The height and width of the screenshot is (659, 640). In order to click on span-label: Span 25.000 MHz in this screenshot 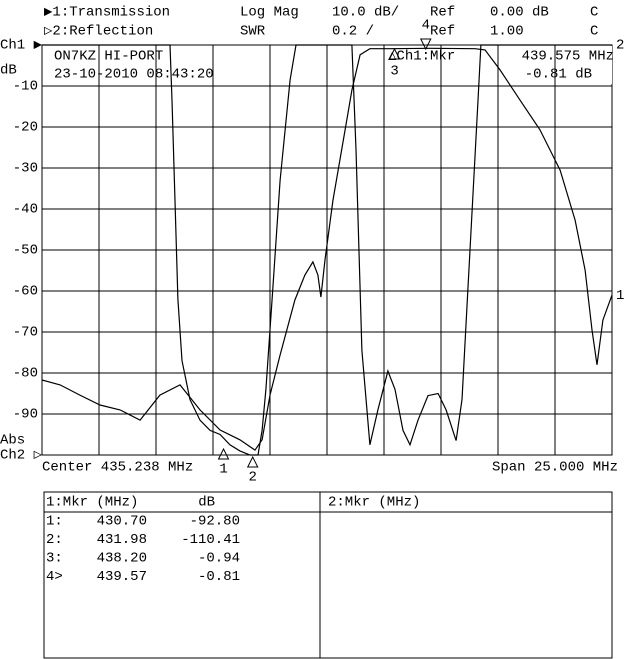, I will do `click(555, 468)`.